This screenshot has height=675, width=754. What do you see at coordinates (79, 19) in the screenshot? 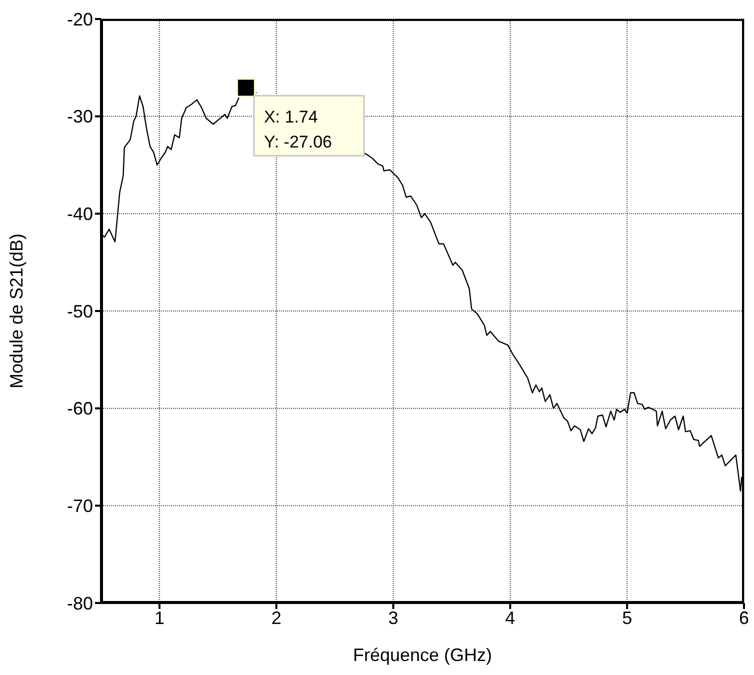
I see `y-tick-label: -20` at bounding box center [79, 19].